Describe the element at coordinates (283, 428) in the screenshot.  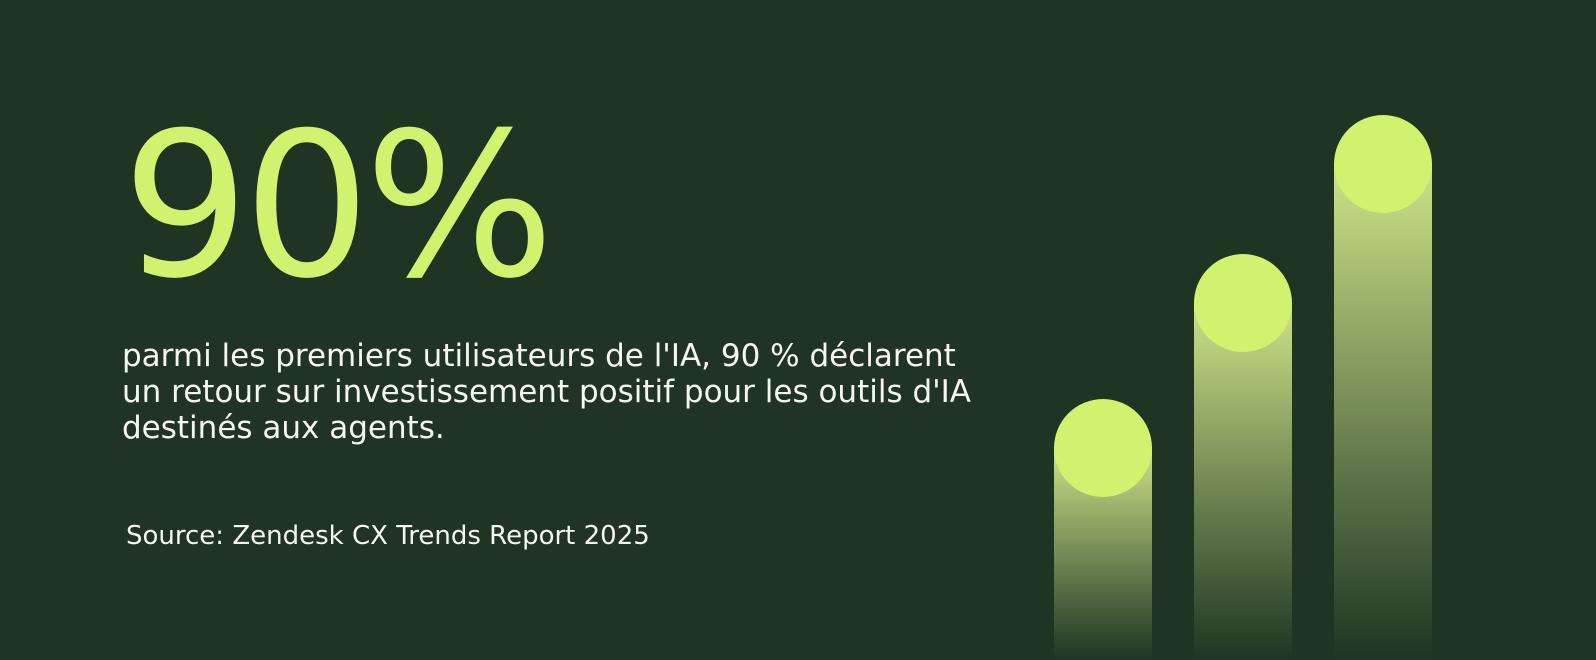
I see `body-line: destinés aux agents.` at that location.